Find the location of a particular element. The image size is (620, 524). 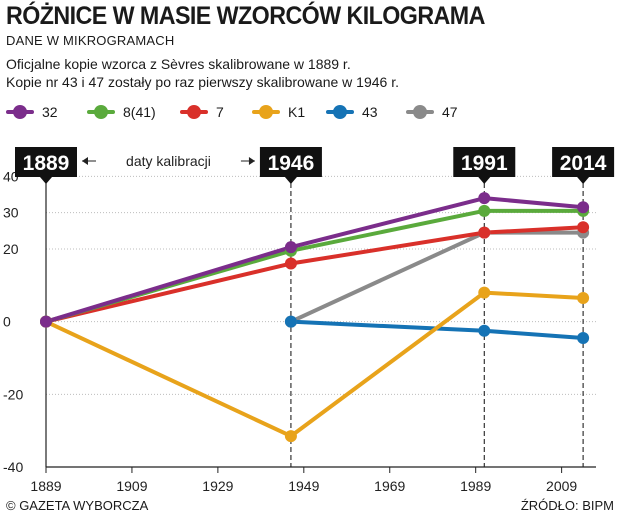

source-credit: ŹRÓDŁO: BIPM is located at coordinates (567, 505).